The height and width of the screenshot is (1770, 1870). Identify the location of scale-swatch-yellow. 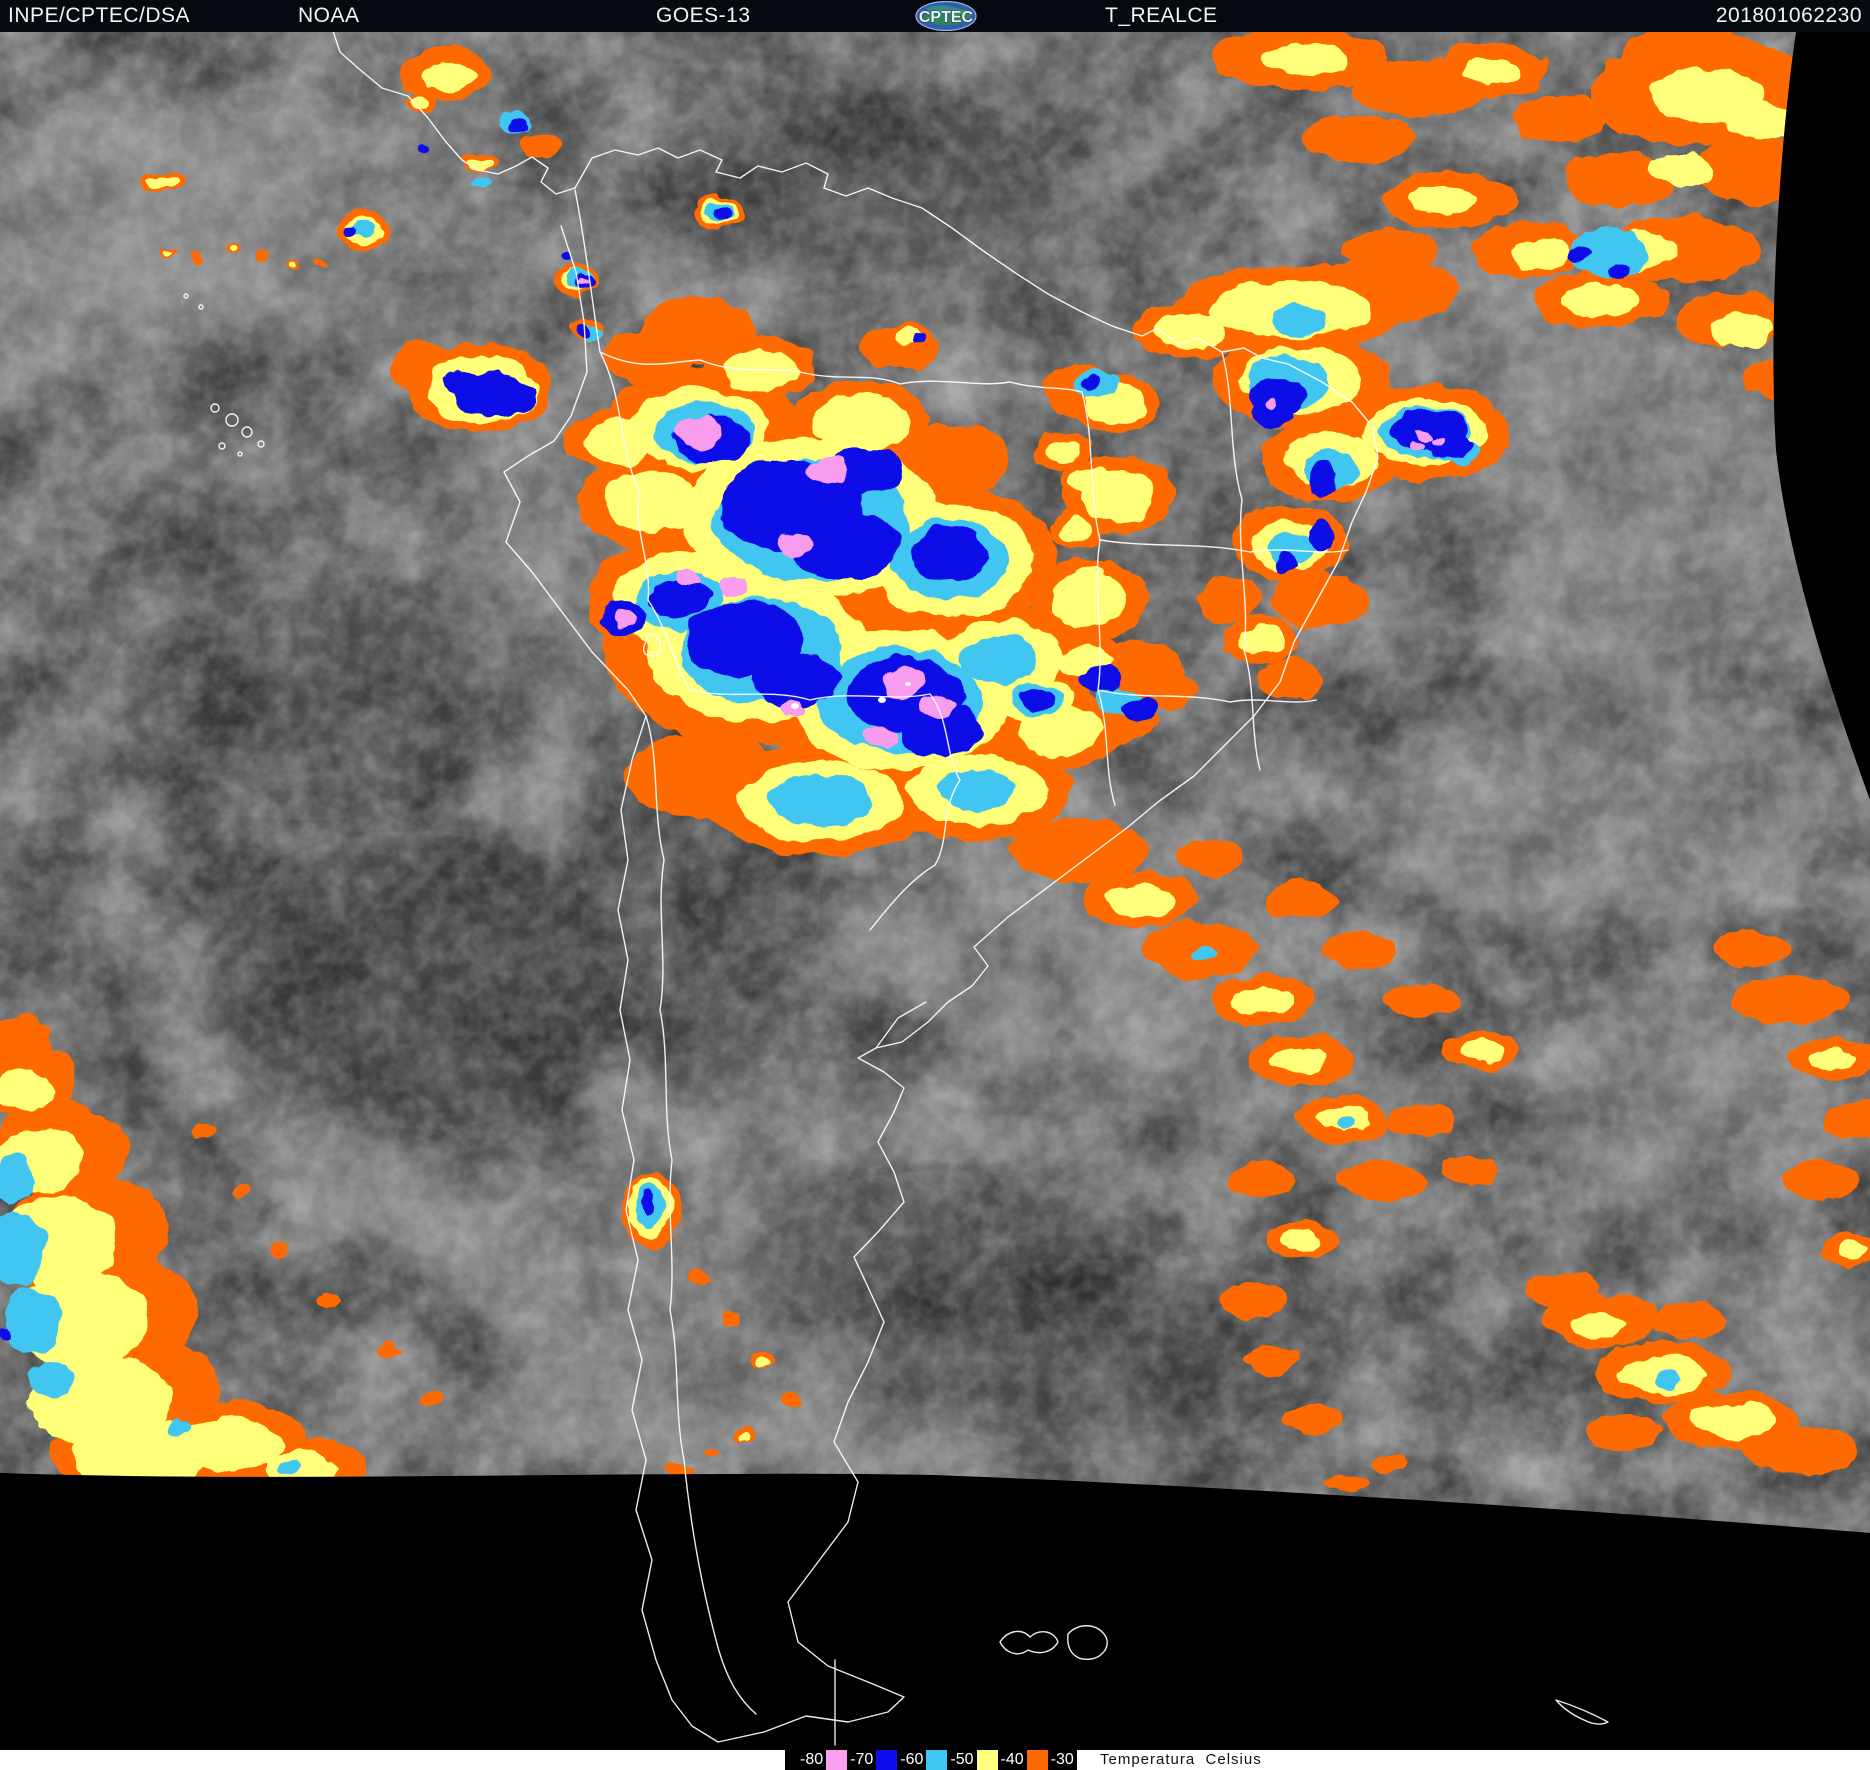
(987, 1760).